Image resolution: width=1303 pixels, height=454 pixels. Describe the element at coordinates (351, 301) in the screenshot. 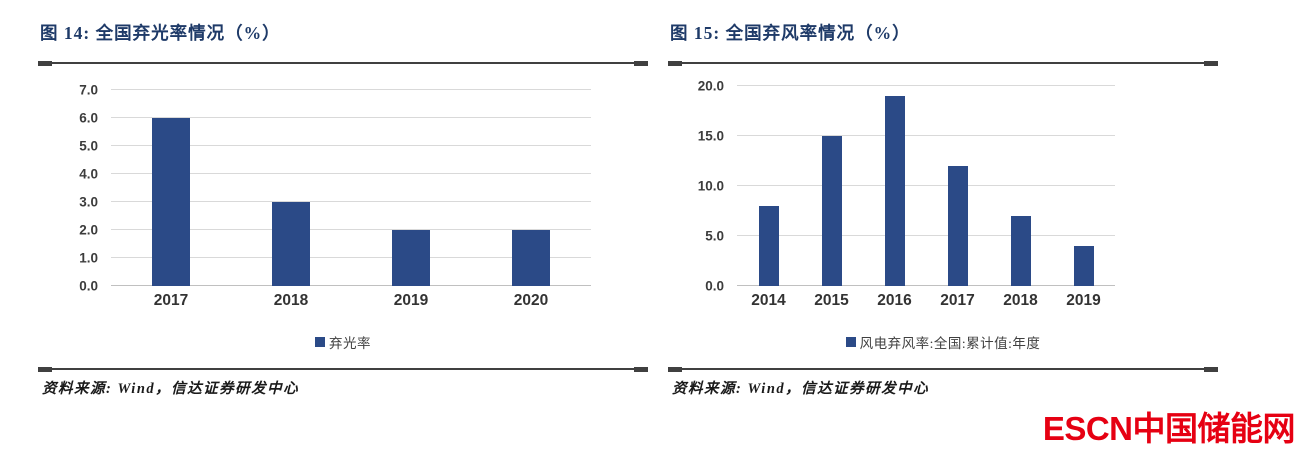

I see `x-axis-labels: 2017 2018 2019 2020` at that location.